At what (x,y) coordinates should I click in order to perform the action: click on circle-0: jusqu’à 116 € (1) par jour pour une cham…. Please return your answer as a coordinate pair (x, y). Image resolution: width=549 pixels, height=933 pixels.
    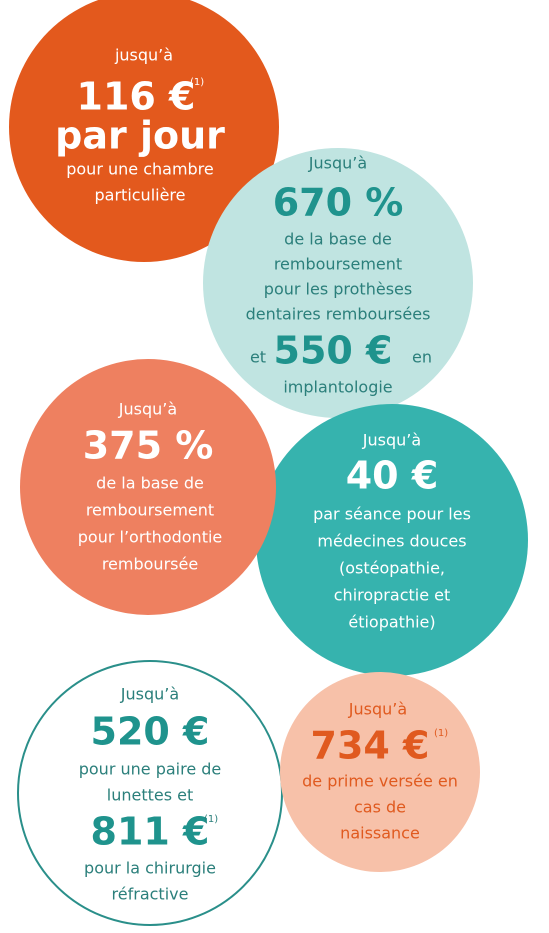
    Looking at the image, I should click on (140, 125).